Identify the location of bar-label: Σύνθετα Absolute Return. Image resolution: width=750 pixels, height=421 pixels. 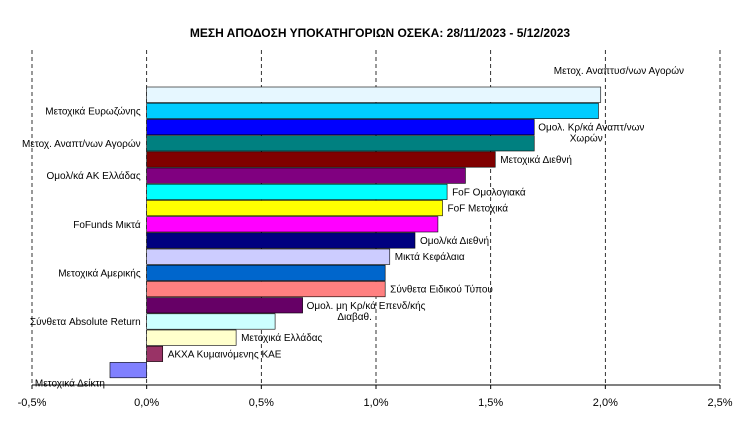
(85, 322).